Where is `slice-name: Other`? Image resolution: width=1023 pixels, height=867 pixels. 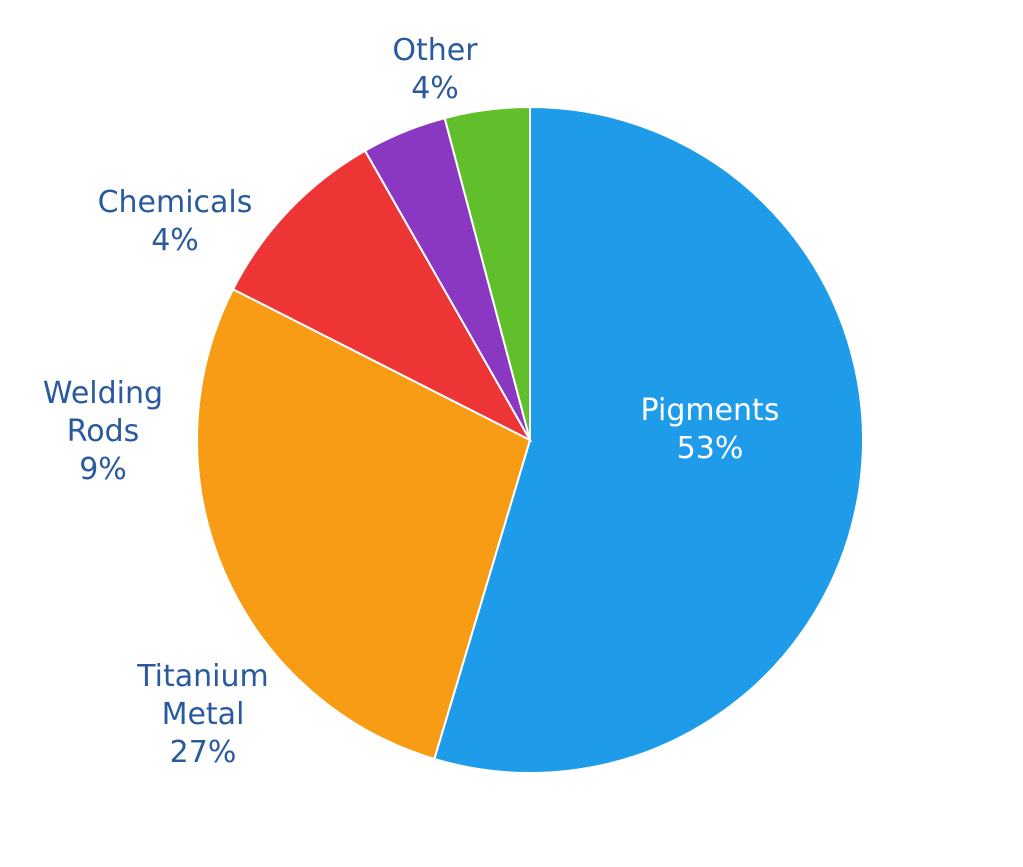
slice-name: Other is located at coordinates (435, 50).